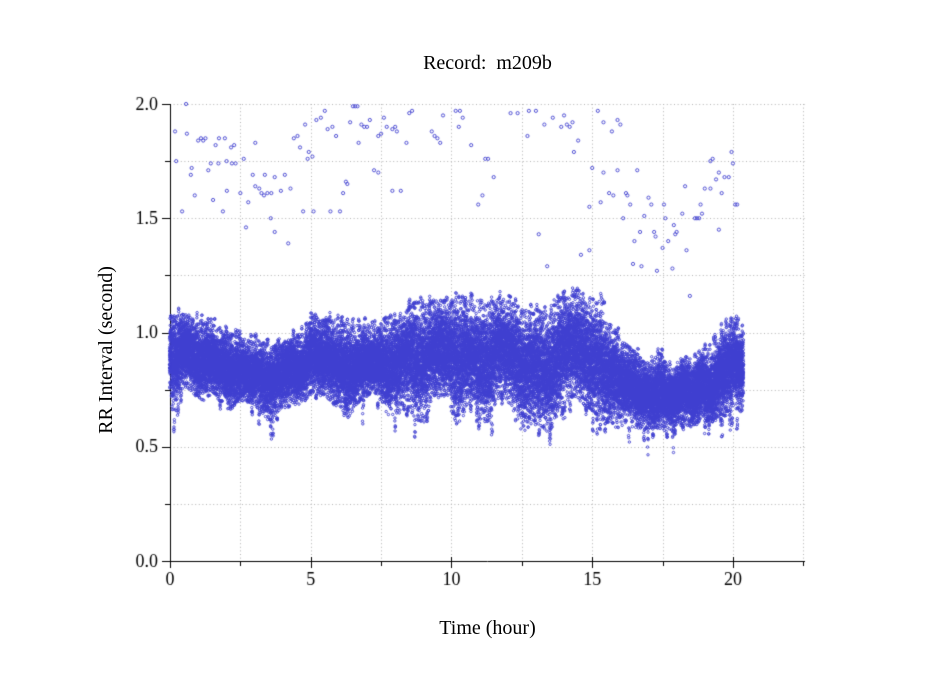  I want to click on chart-title: Record: m209b, so click(487, 63).